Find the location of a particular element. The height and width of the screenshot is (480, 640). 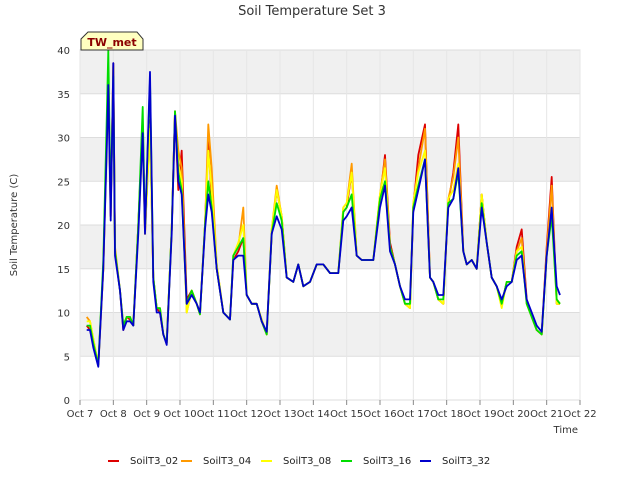

chart-title: Soil Temperature Set 3 is located at coordinates (312, 11).